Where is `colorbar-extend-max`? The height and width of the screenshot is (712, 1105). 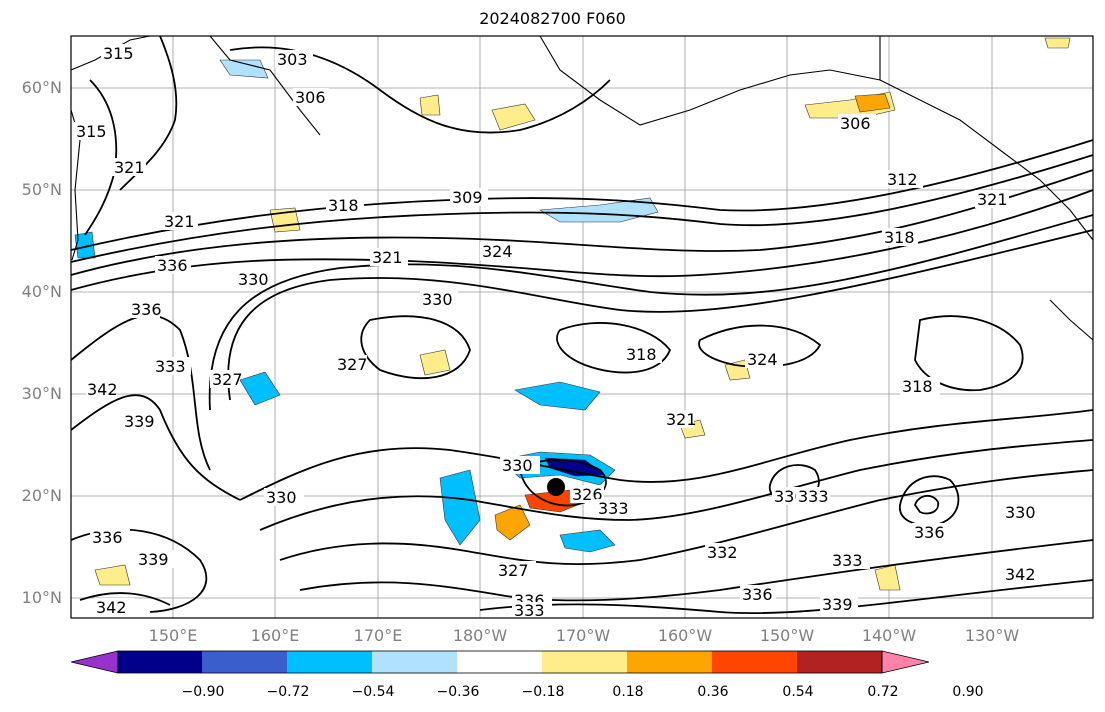 colorbar-extend-max is located at coordinates (905, 662).